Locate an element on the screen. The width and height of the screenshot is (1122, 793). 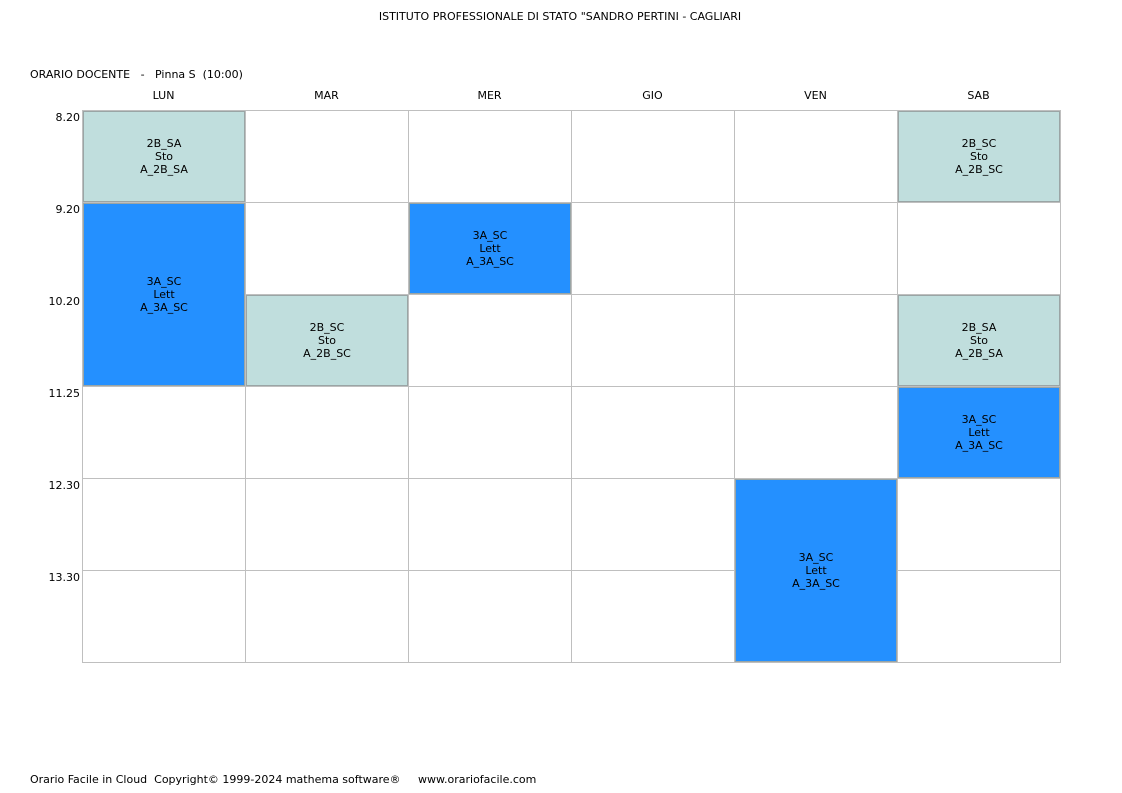
time-label: 13.30 is located at coordinates (64, 577).